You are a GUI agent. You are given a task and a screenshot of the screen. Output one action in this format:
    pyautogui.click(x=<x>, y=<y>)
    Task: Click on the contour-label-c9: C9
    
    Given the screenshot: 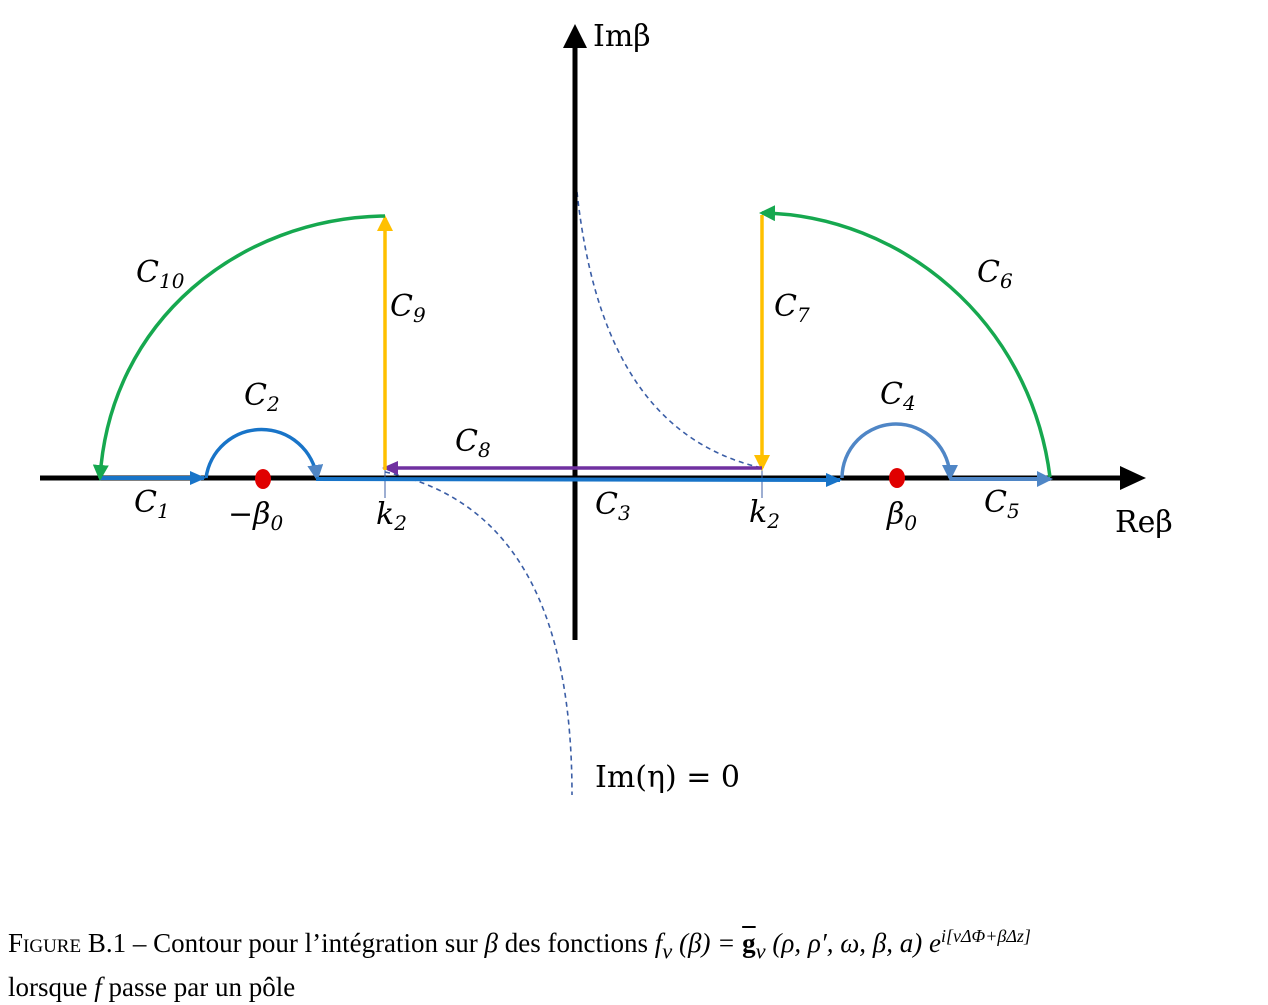 What is the action you would take?
    pyautogui.click(x=408, y=308)
    